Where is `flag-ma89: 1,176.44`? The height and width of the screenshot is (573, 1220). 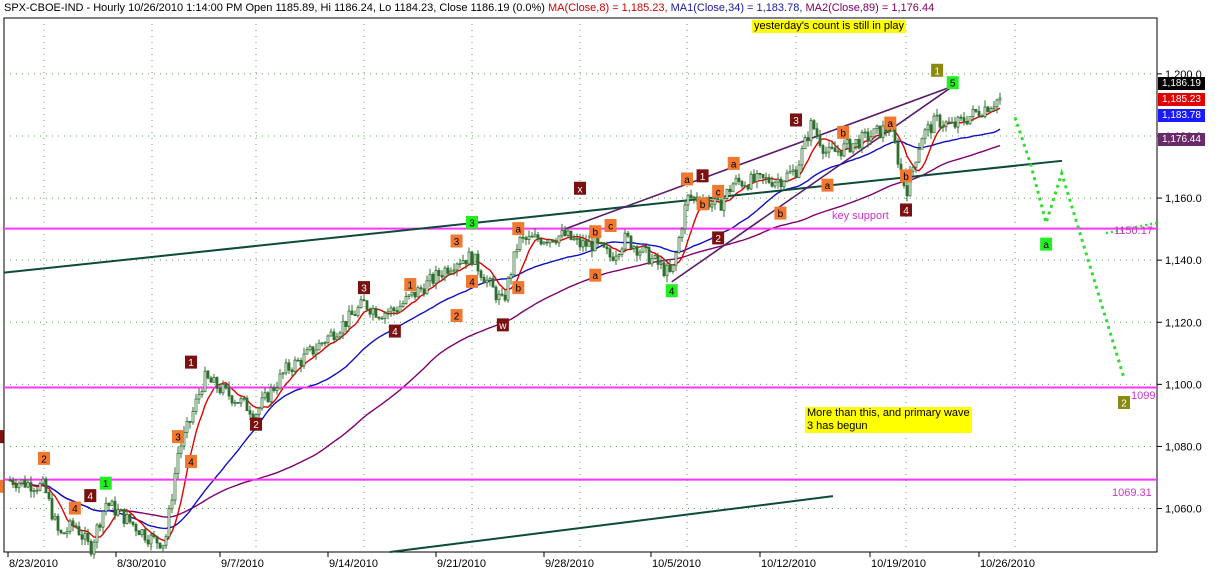 flag-ma89: 1,176.44 is located at coordinates (1181, 139).